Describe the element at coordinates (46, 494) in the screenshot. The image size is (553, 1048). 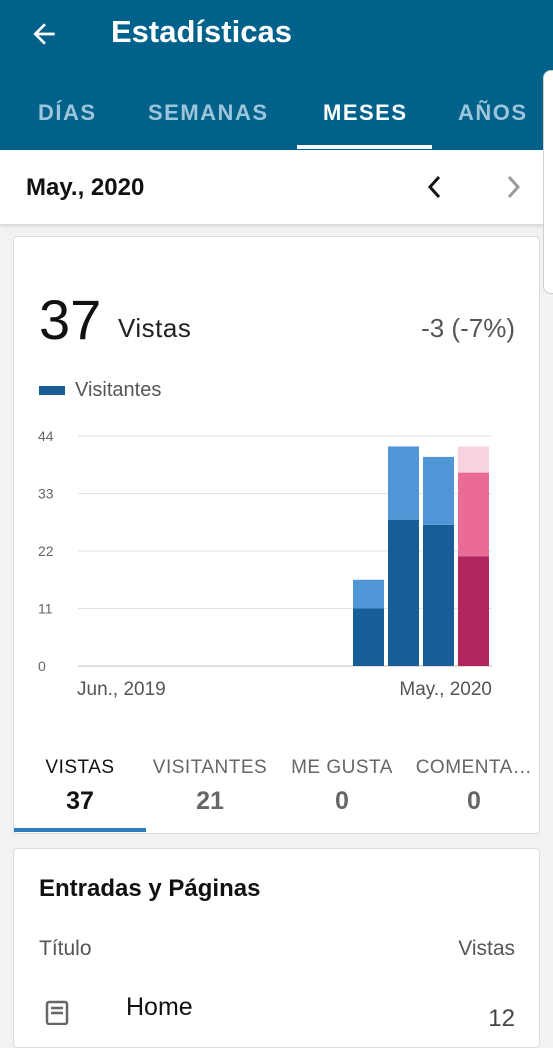
I see `y-tick-33: 33` at that location.